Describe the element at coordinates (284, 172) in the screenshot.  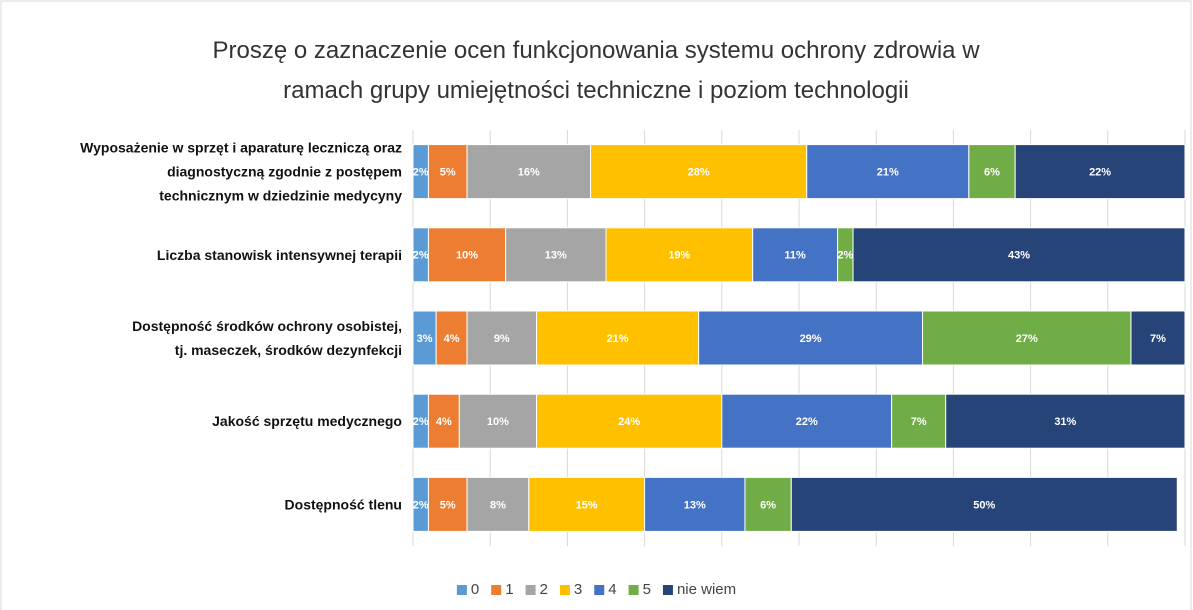
I see `category-label: diagnostyczną zgodnie z postępem` at that location.